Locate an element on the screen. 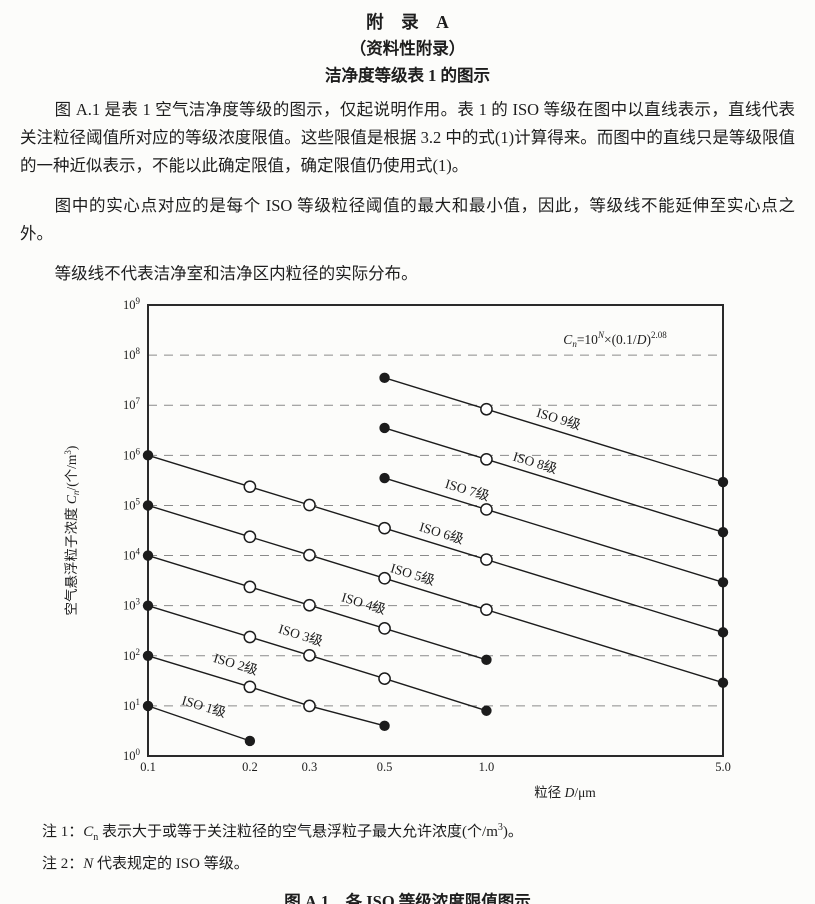 This screenshot has width=815, height=904. y-tick-label-1e7: 10⁷ is located at coordinates (132, 404).